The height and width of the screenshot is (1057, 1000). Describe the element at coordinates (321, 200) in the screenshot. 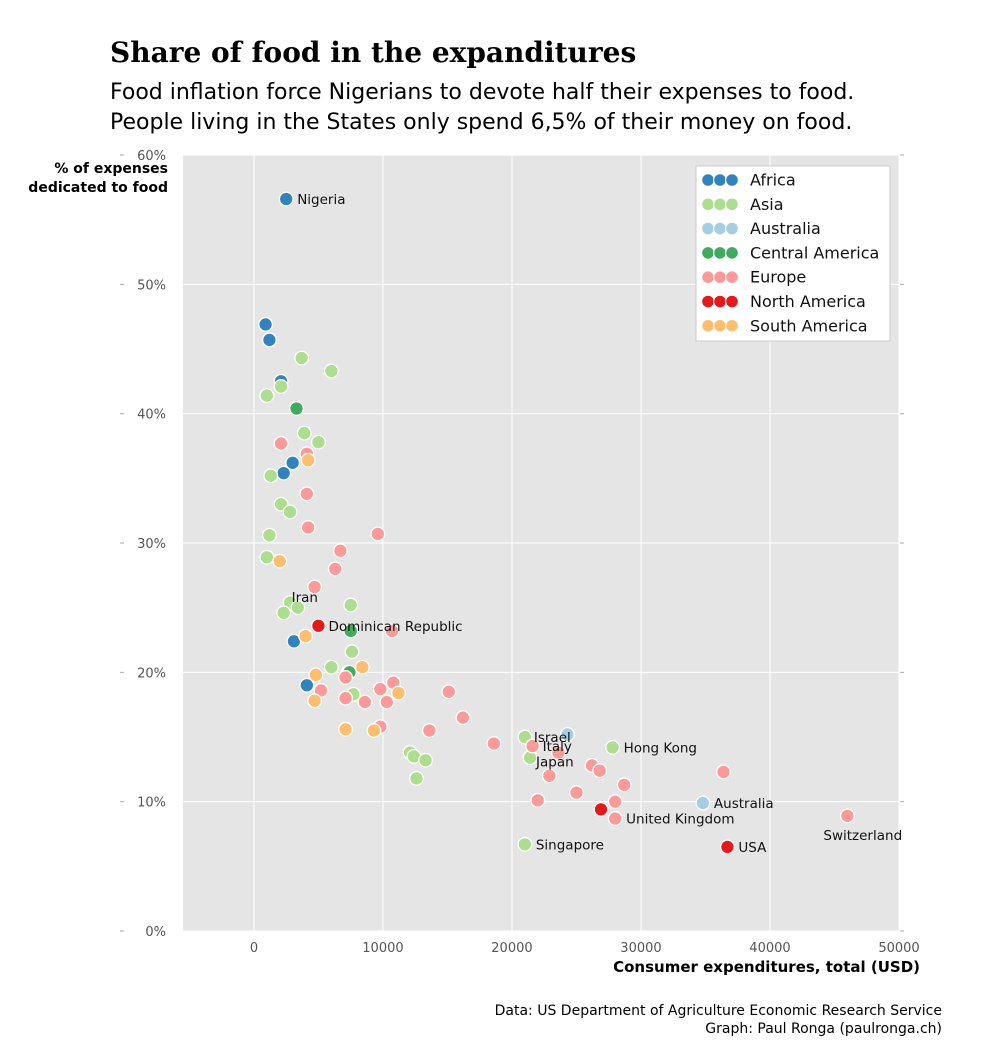

I see `point-label: Nigeria` at that location.